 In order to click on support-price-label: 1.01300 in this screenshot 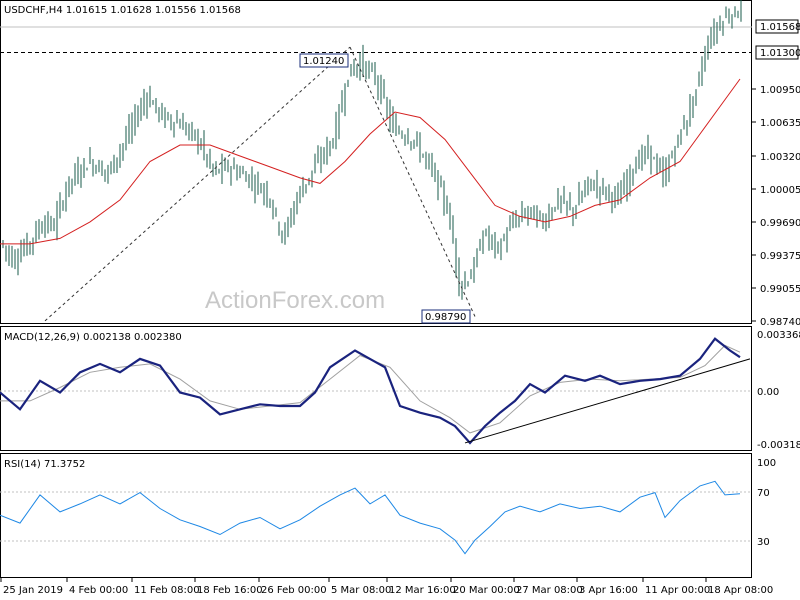, I will do `click(780, 53)`.